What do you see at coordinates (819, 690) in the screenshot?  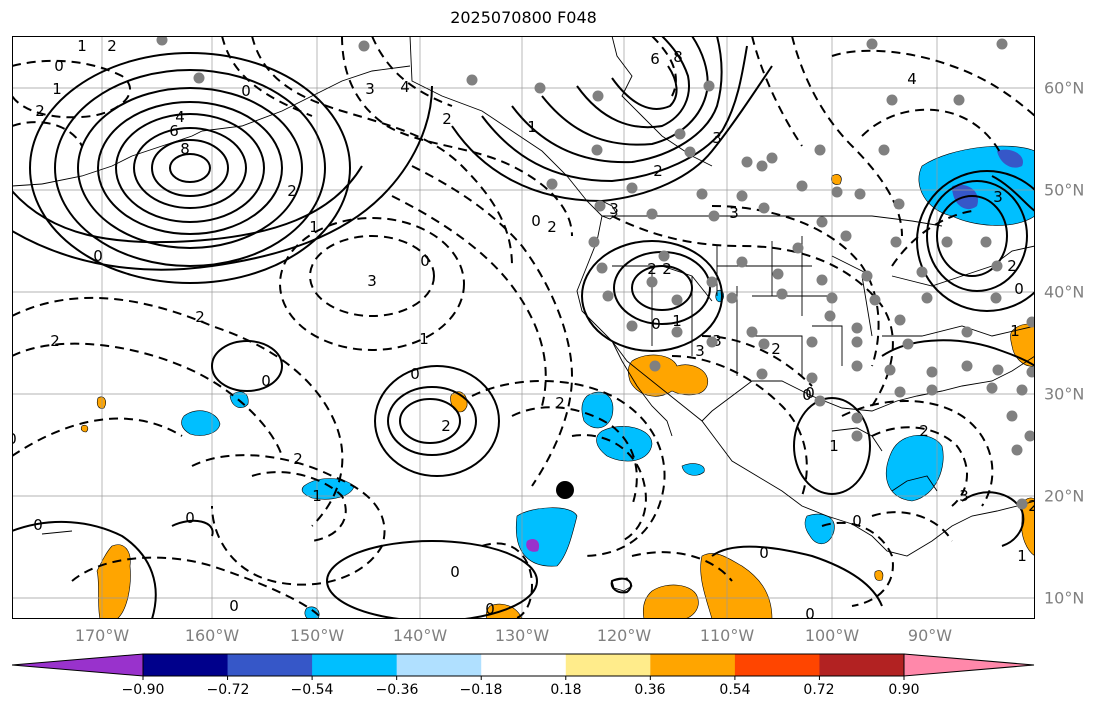 I see `colorbar-tick-label: 0.72` at bounding box center [819, 690].